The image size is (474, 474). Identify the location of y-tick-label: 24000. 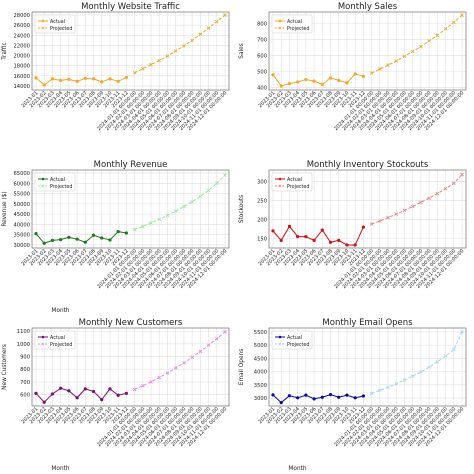
(21, 36).